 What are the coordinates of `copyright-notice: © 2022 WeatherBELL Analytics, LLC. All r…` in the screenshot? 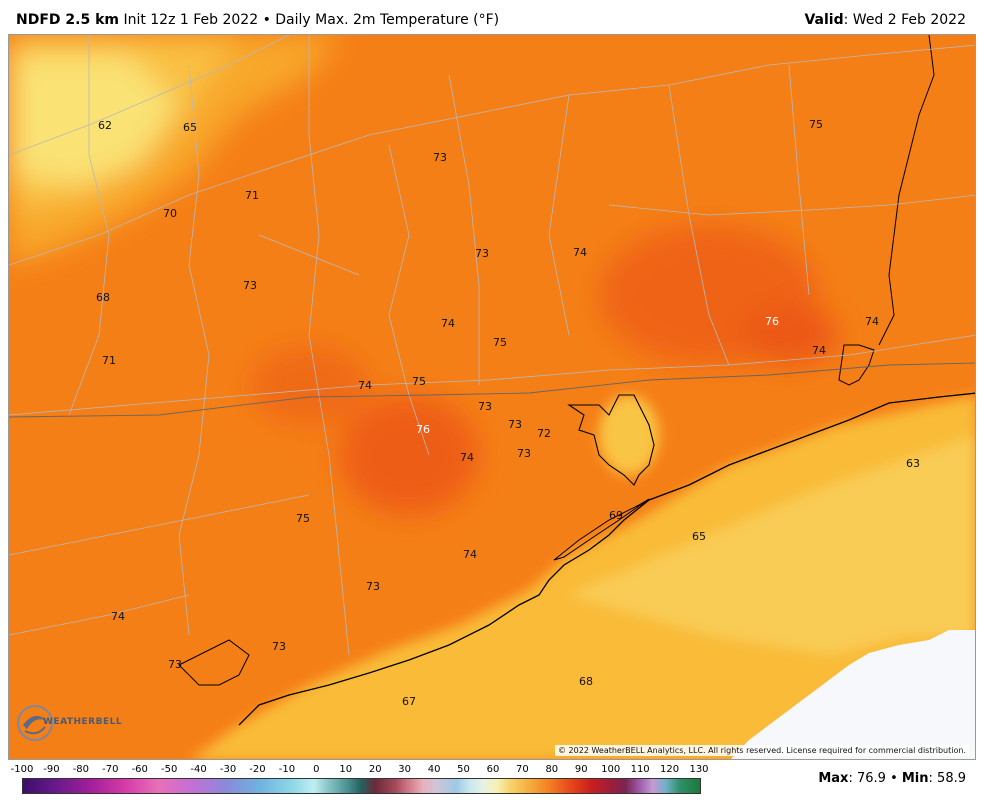 It's located at (762, 750).